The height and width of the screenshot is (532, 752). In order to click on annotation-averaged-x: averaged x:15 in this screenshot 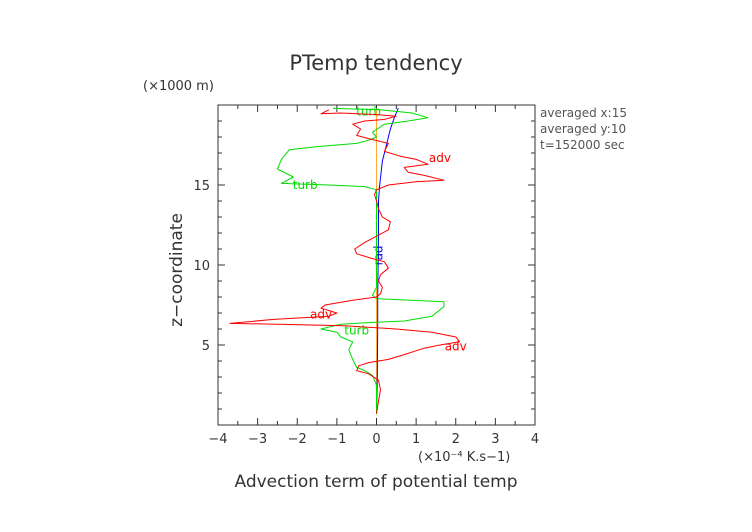, I will do `click(583, 113)`.